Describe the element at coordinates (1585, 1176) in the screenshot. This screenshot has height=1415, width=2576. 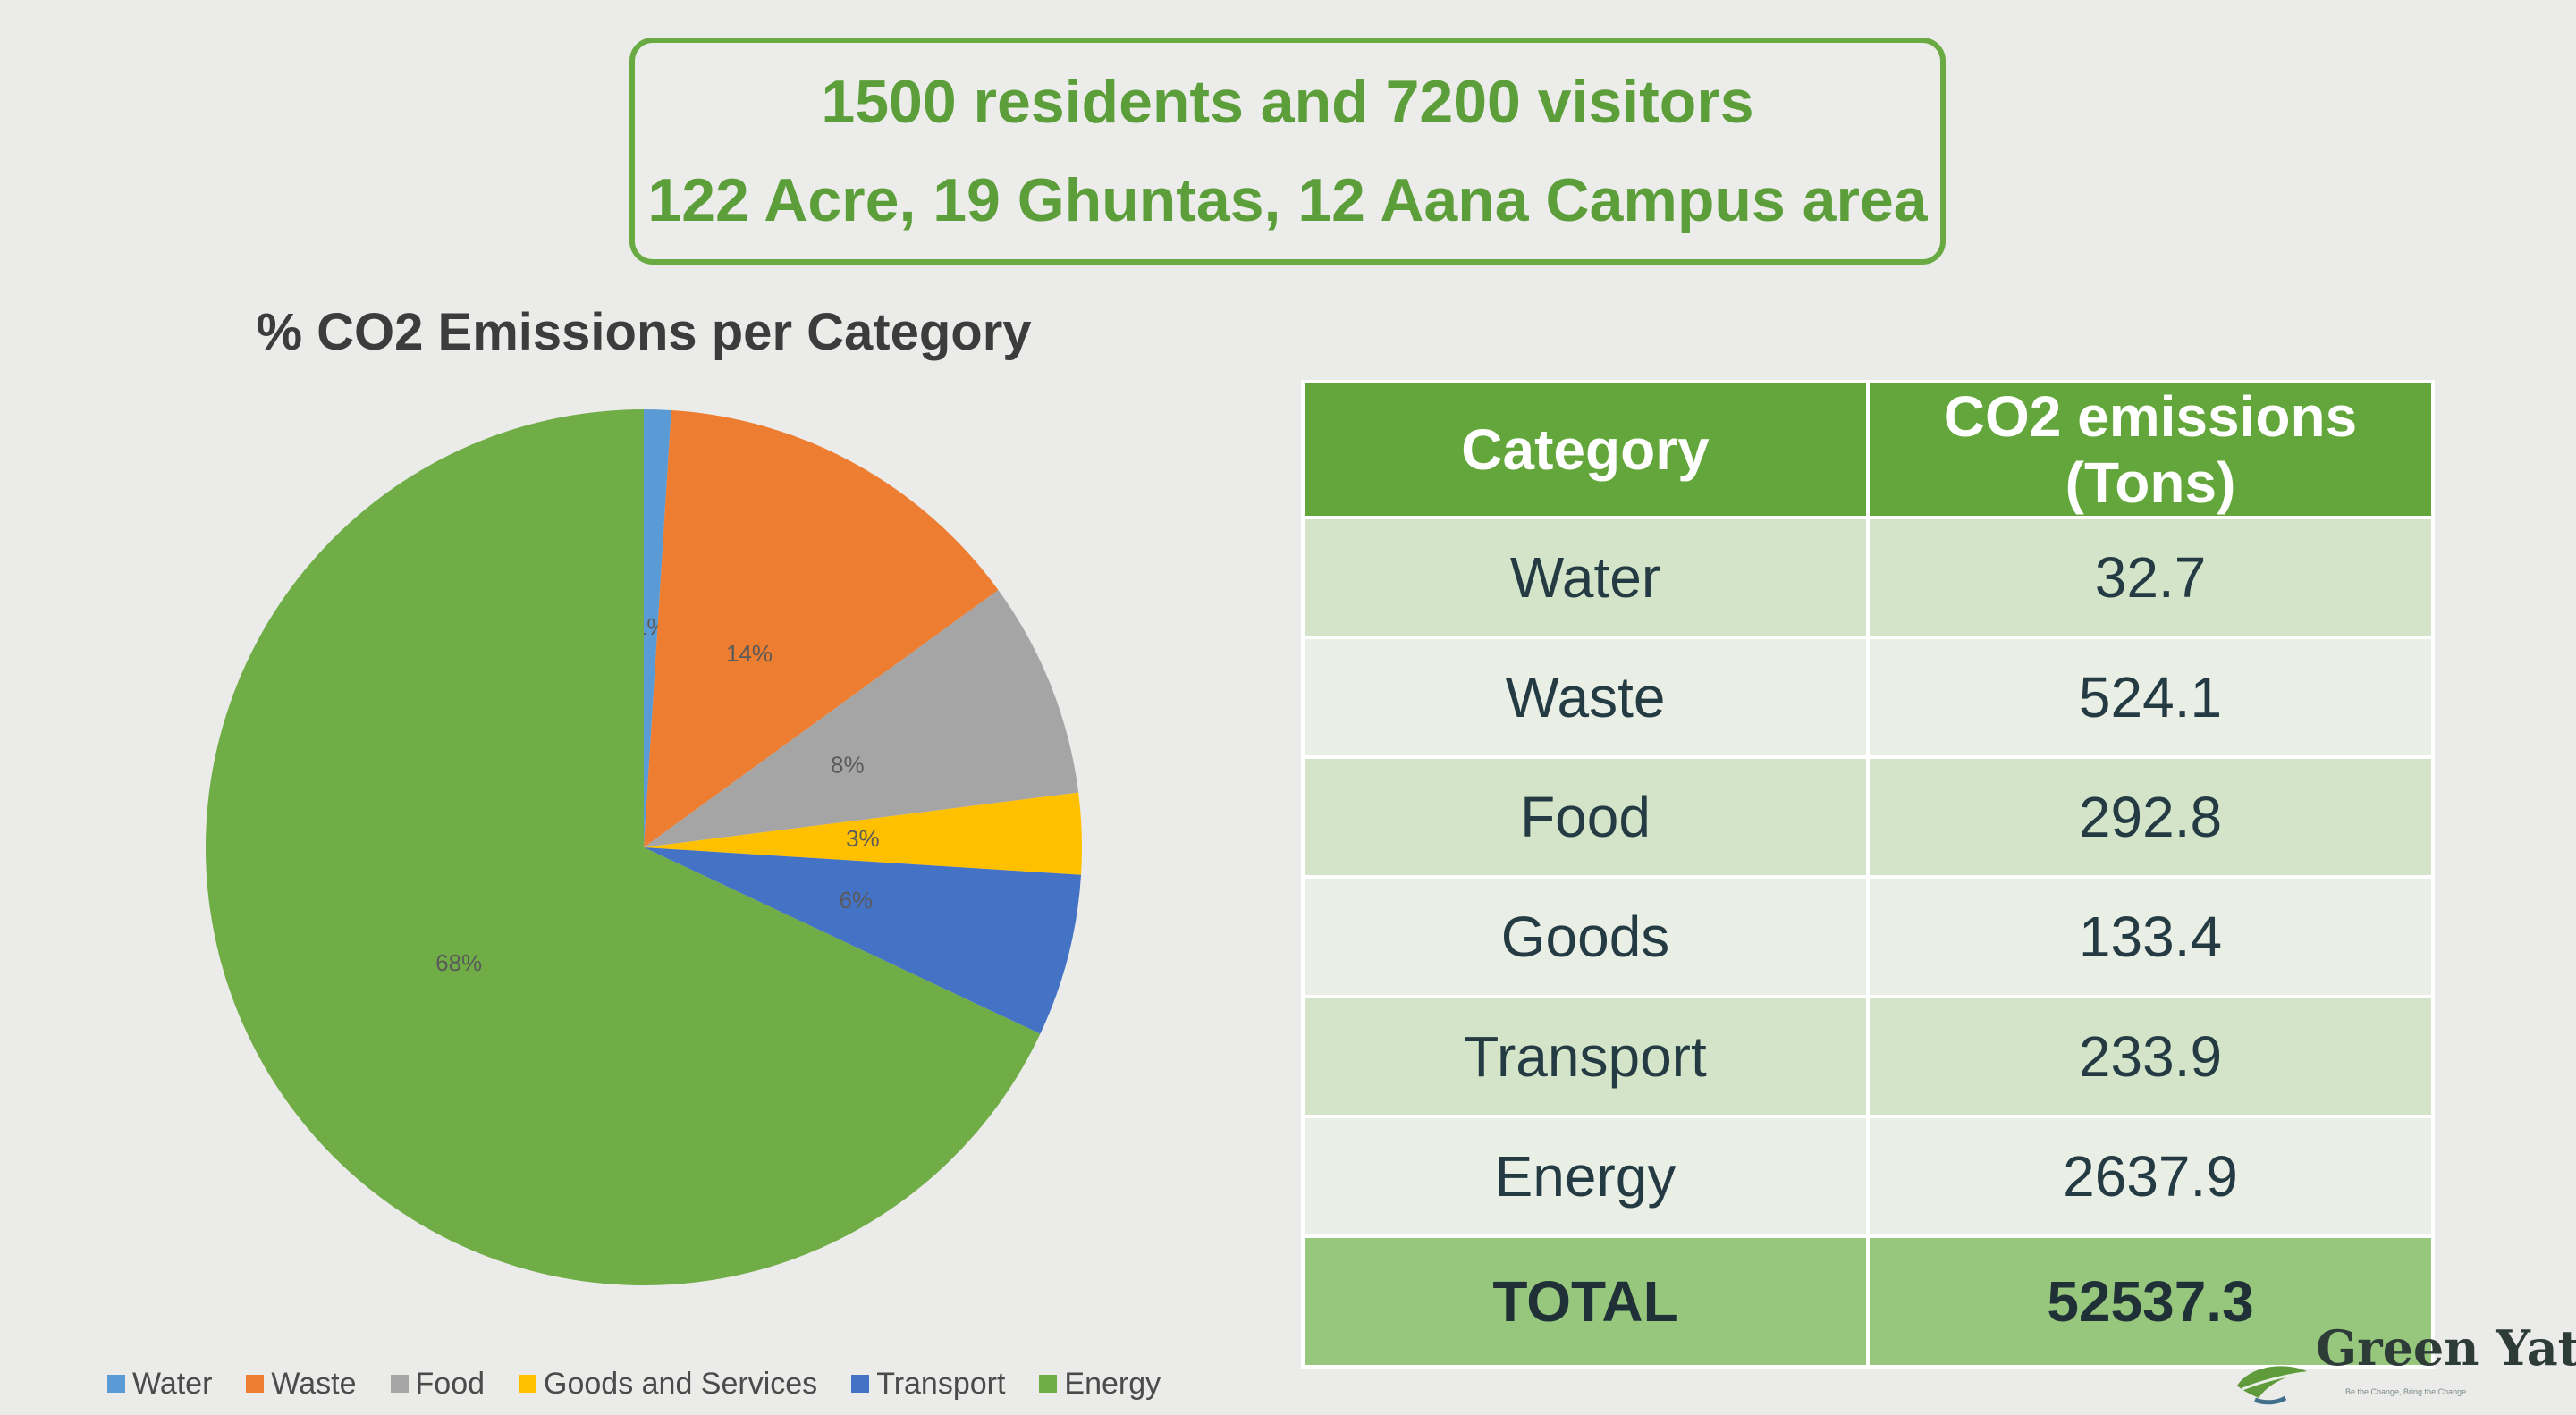
I see `row-category: Energy` at that location.